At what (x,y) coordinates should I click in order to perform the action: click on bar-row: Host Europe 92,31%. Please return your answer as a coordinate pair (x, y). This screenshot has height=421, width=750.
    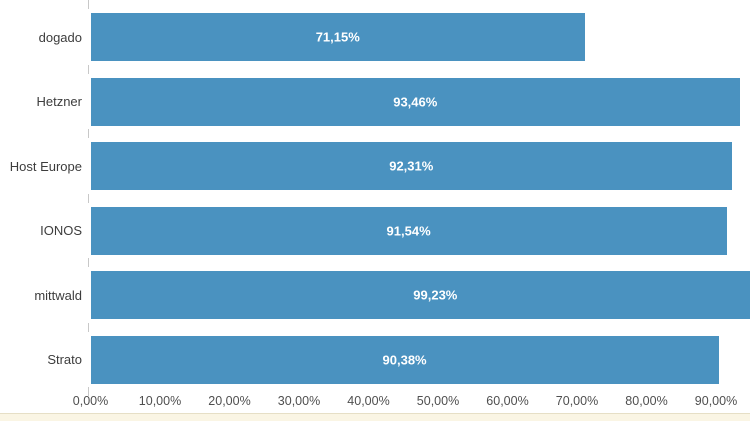
    Looking at the image, I should click on (375, 166).